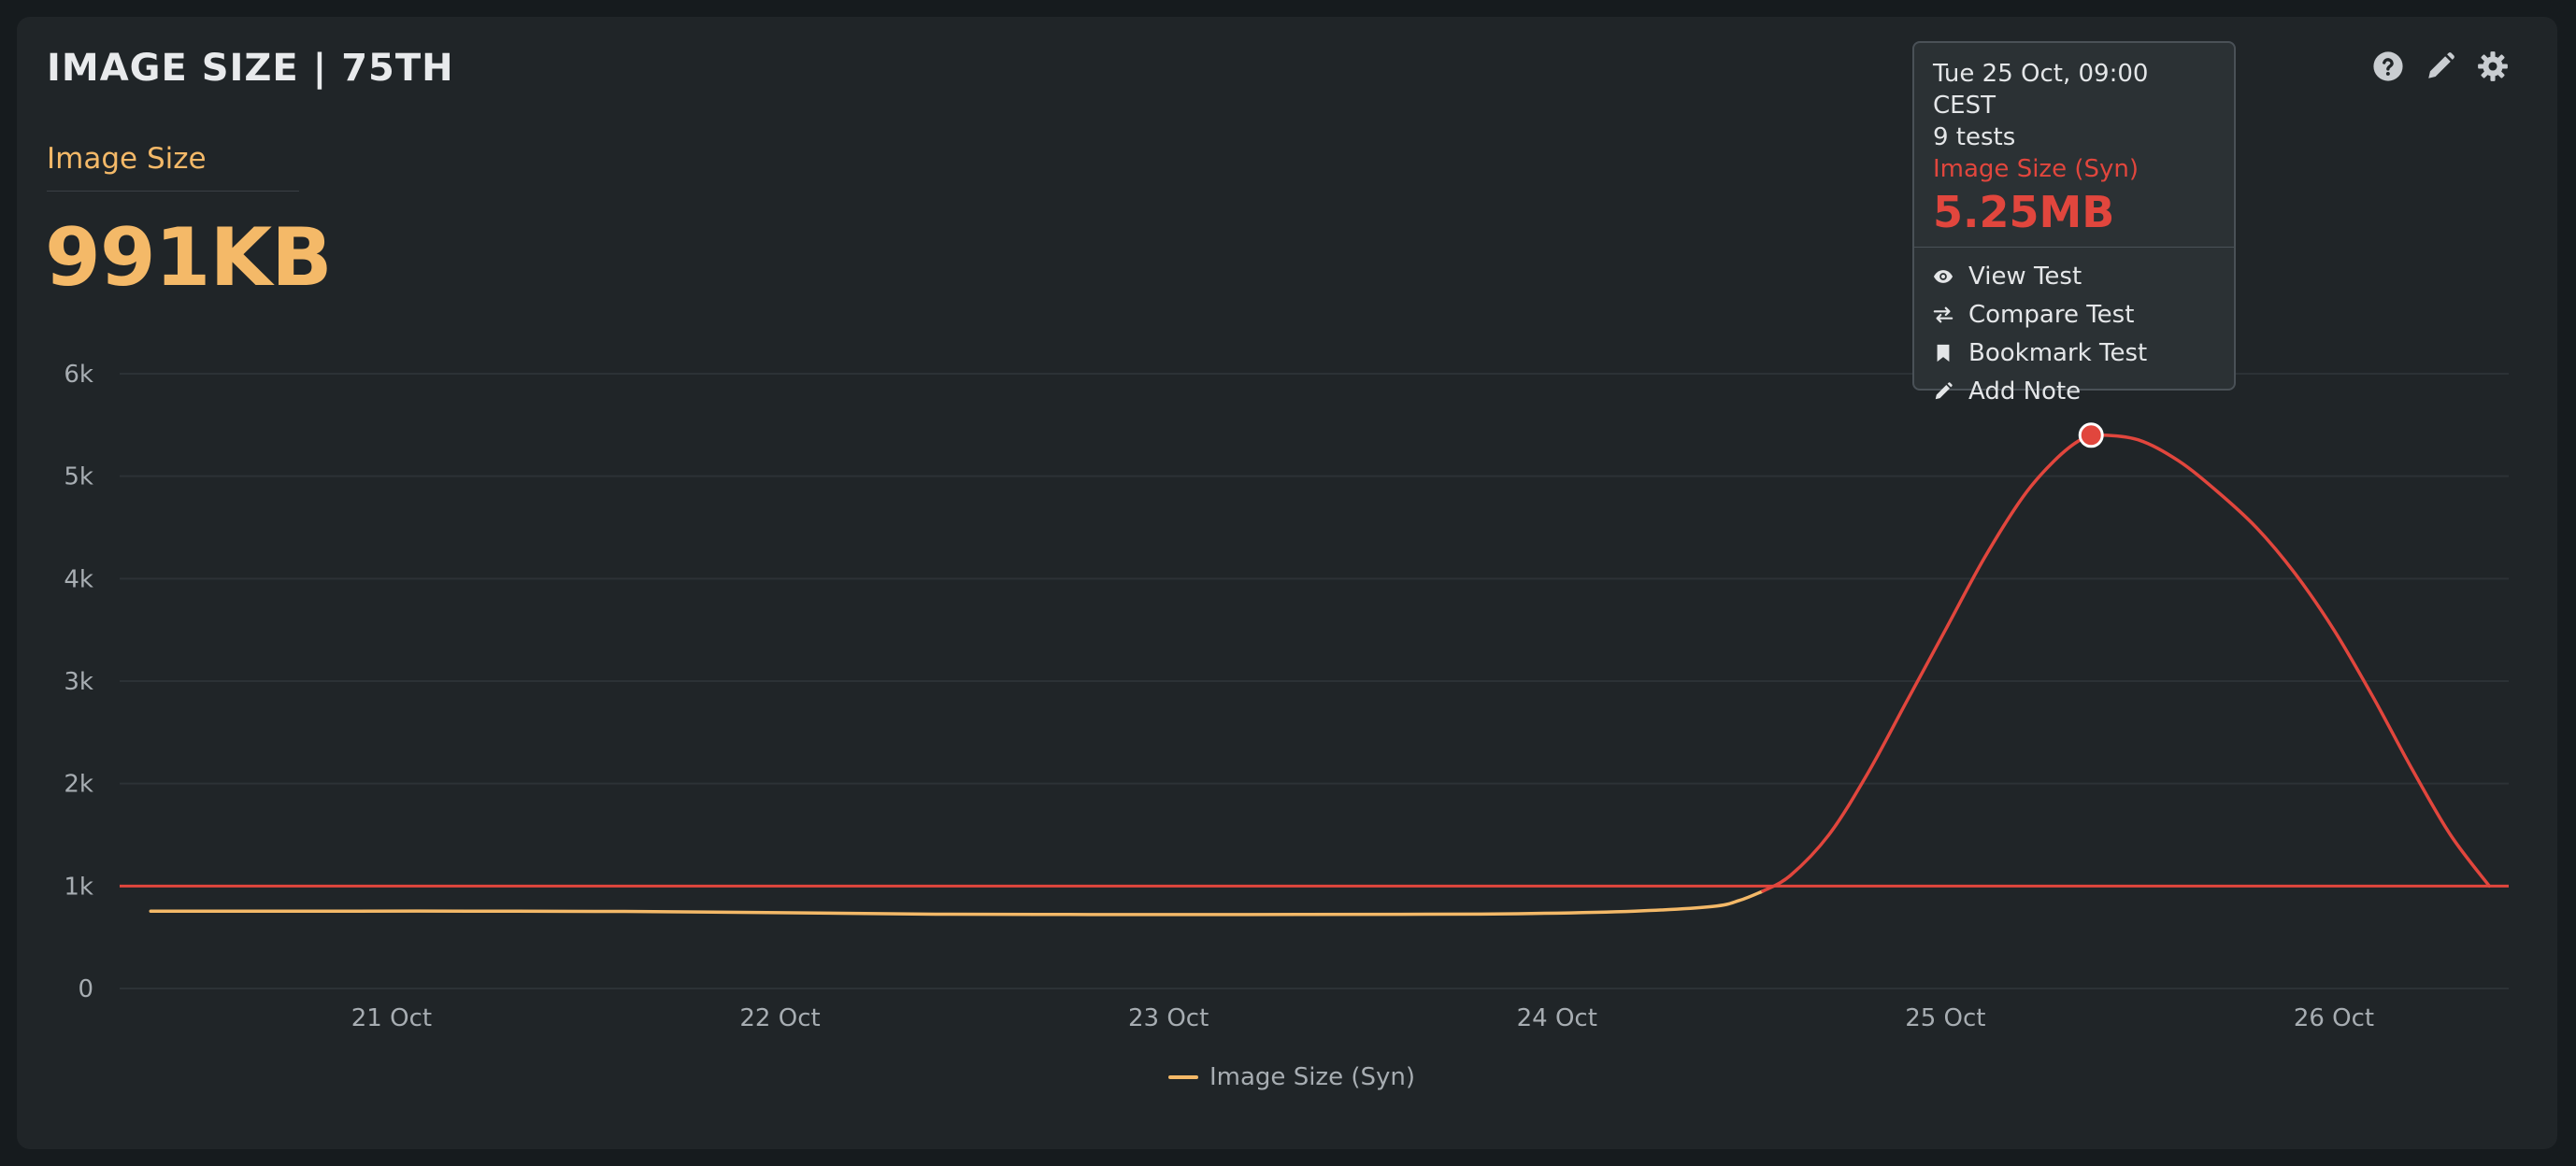  Describe the element at coordinates (1943, 391) in the screenshot. I see `pencil-icon` at that location.